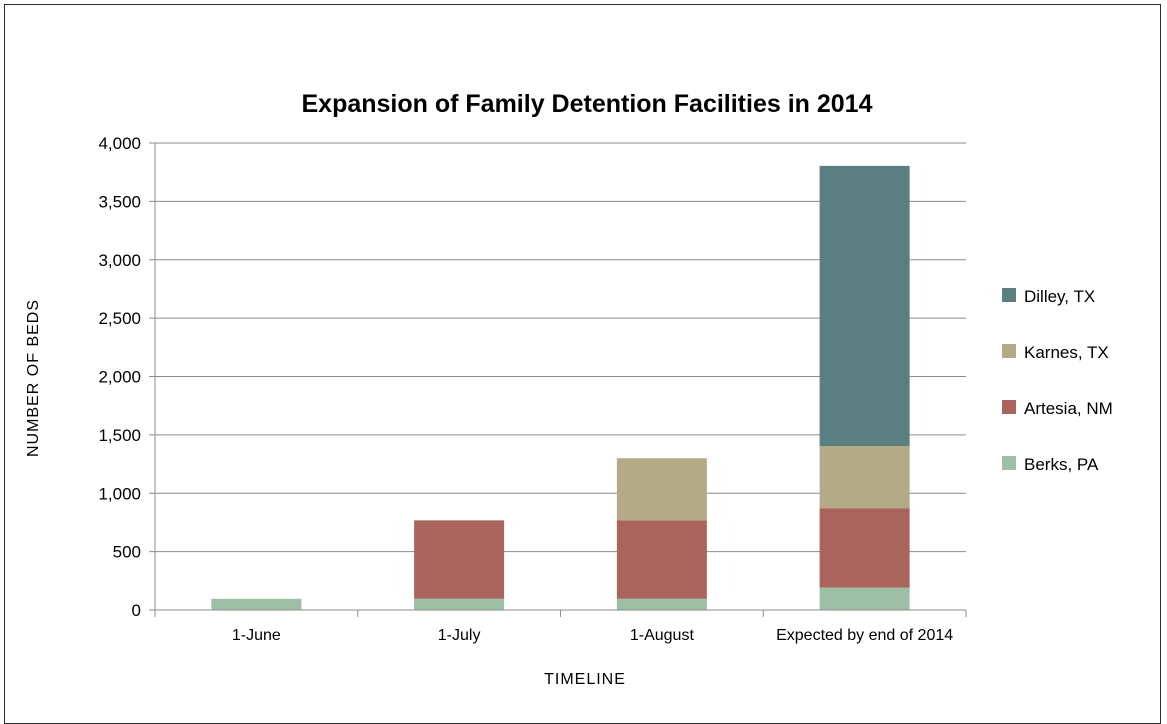  What do you see at coordinates (119, 318) in the screenshot?
I see `y-tick-label: 2,500` at bounding box center [119, 318].